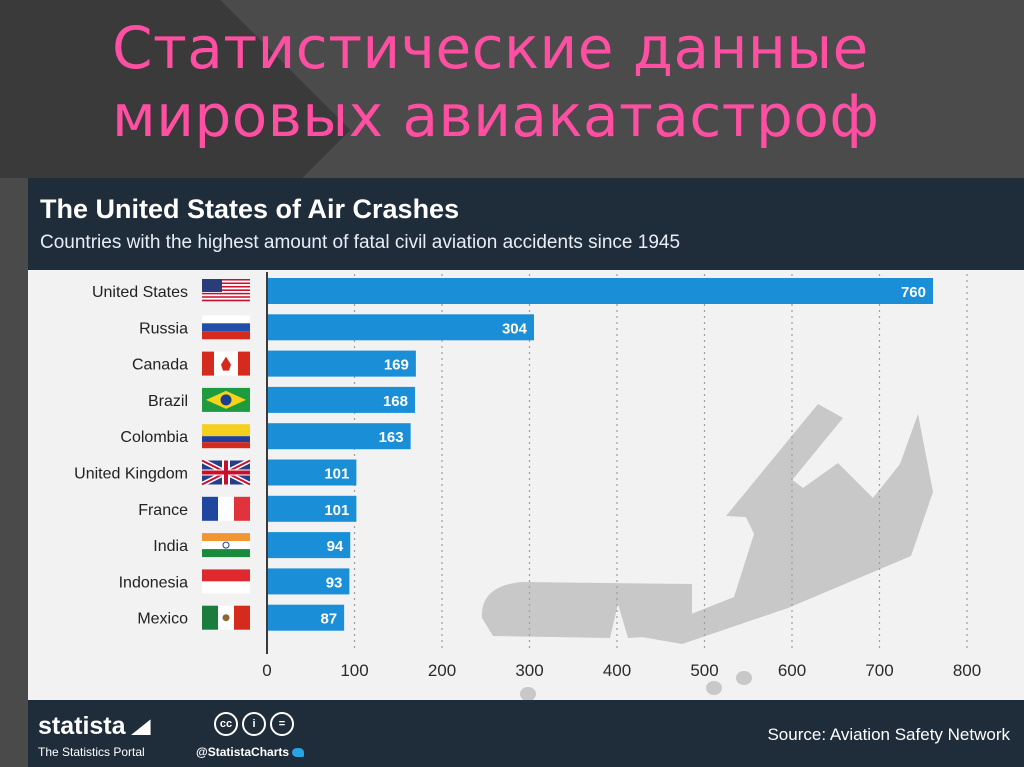 This screenshot has height=767, width=1024. What do you see at coordinates (168, 401) in the screenshot?
I see `category-label: Brazil` at bounding box center [168, 401].